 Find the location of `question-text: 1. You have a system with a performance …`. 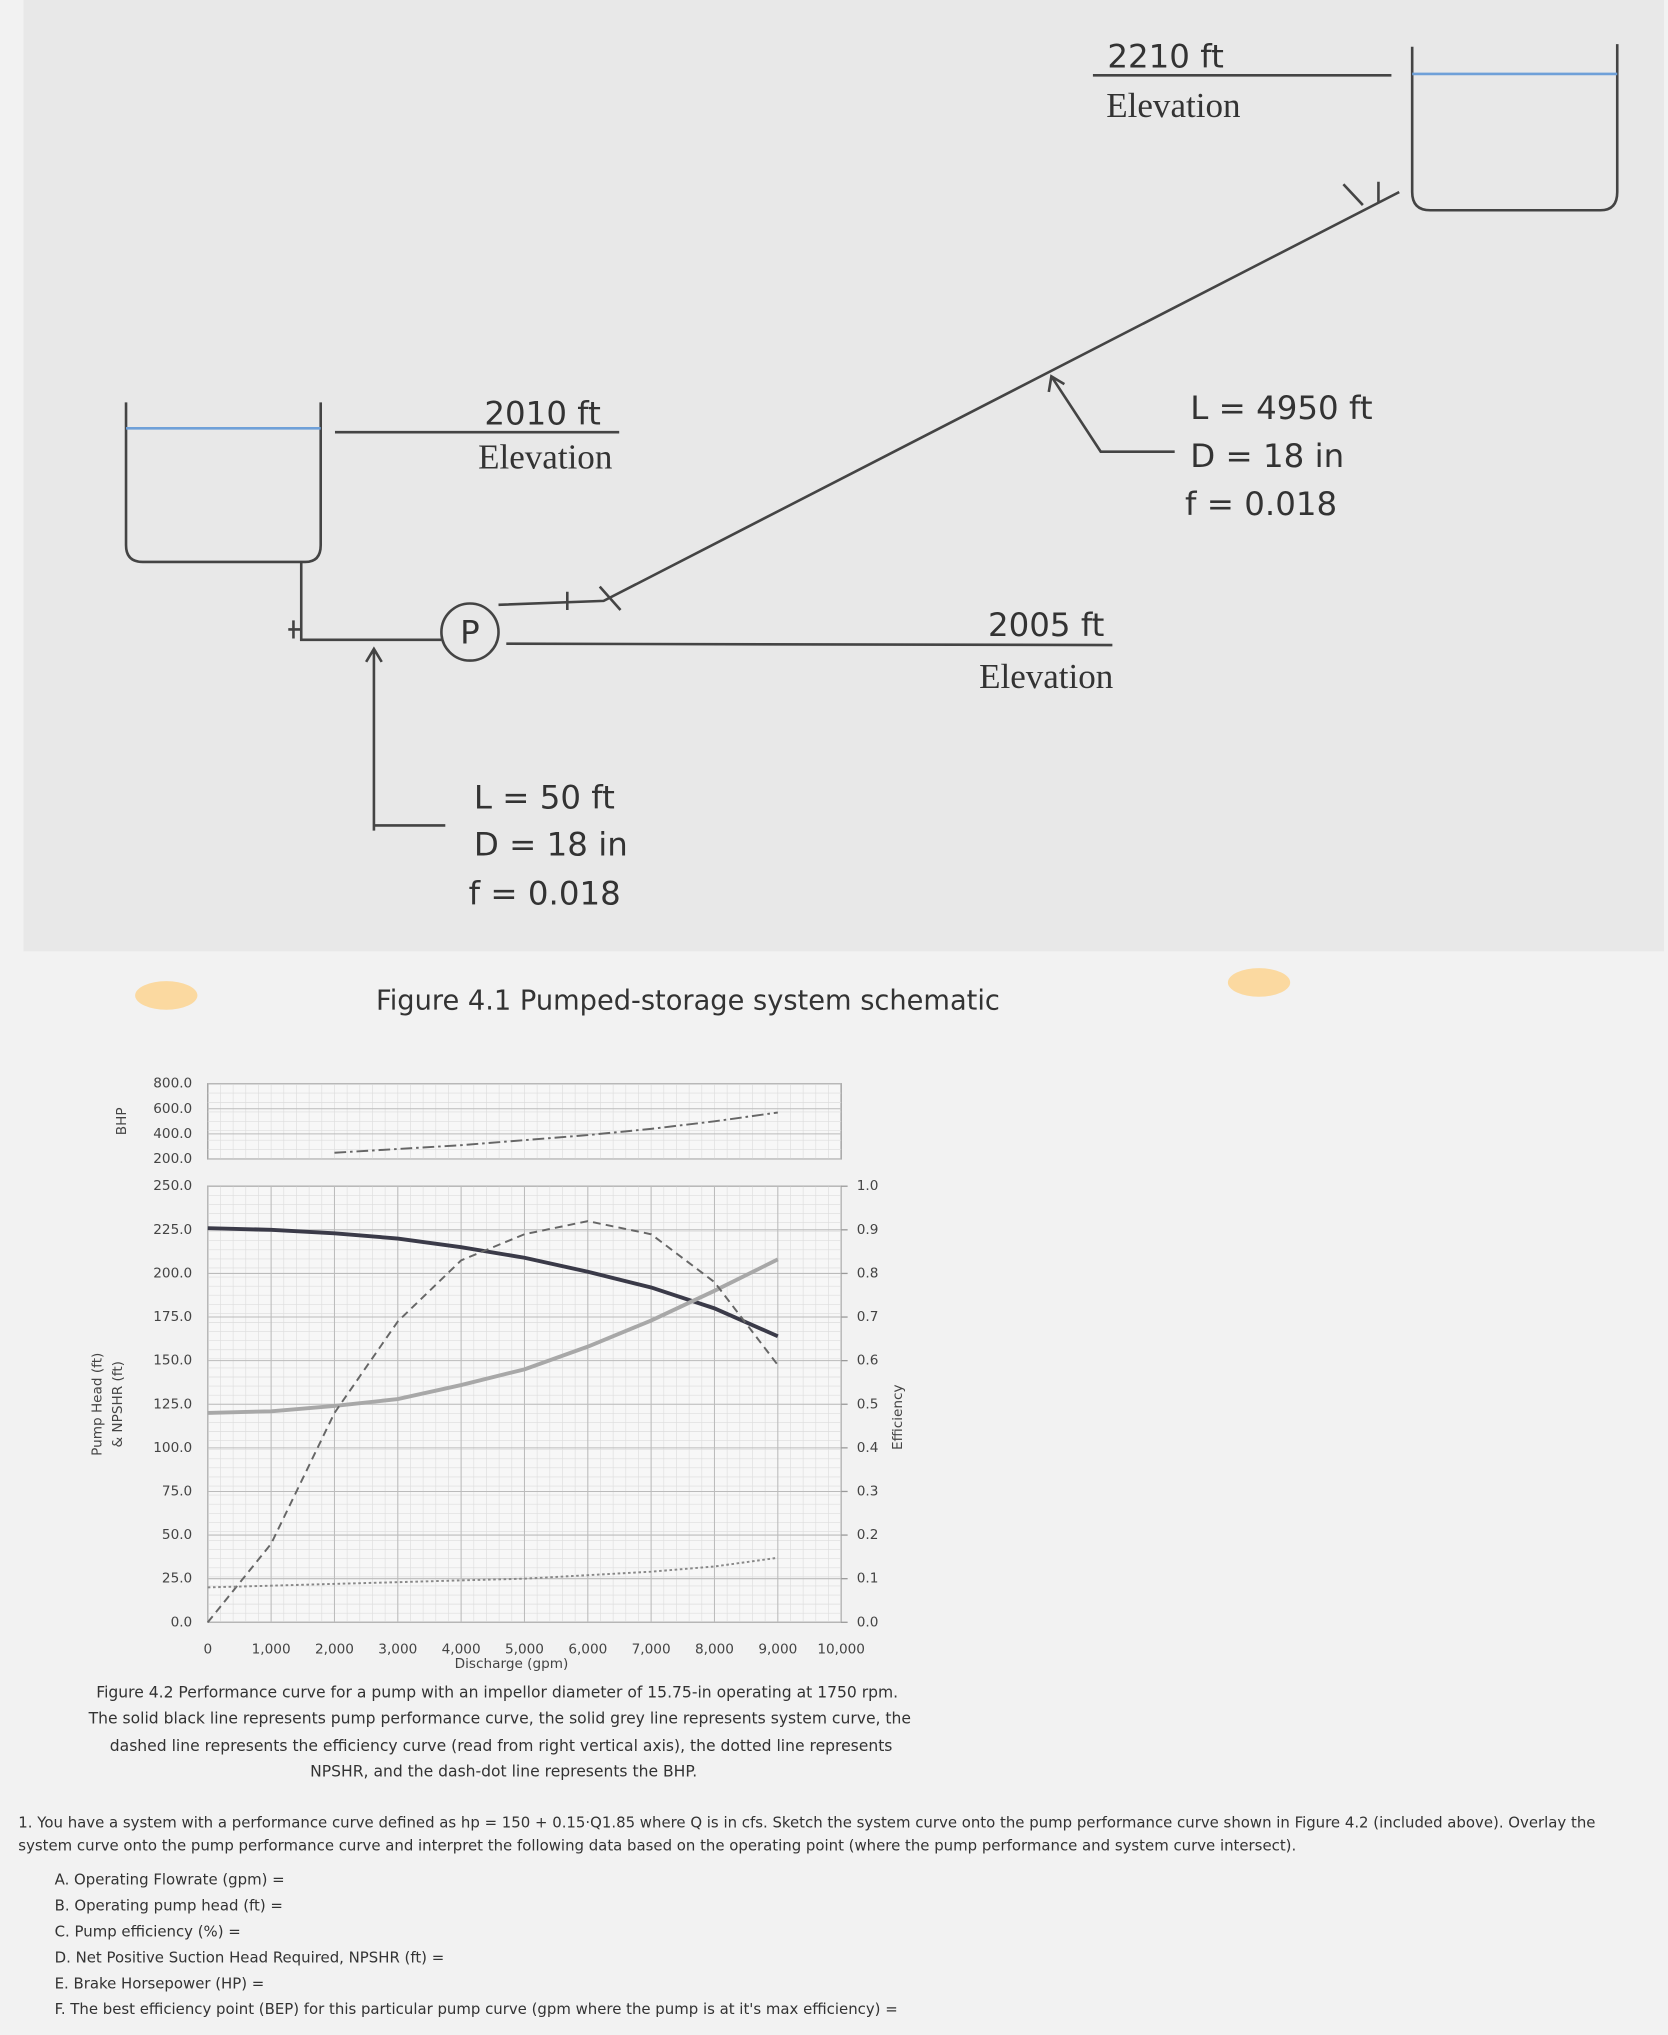

question-text: 1. You have a system with a performance … is located at coordinates (806, 1822).